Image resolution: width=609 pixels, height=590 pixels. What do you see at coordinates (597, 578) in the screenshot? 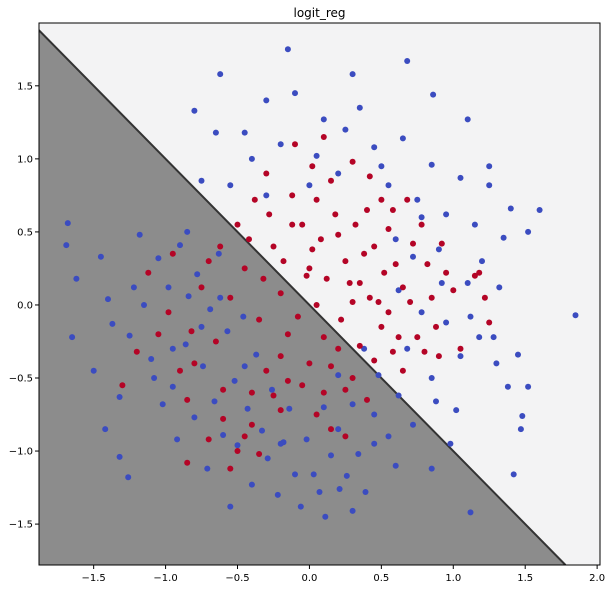
I see `x-tick-label: 2.0` at bounding box center [597, 578].